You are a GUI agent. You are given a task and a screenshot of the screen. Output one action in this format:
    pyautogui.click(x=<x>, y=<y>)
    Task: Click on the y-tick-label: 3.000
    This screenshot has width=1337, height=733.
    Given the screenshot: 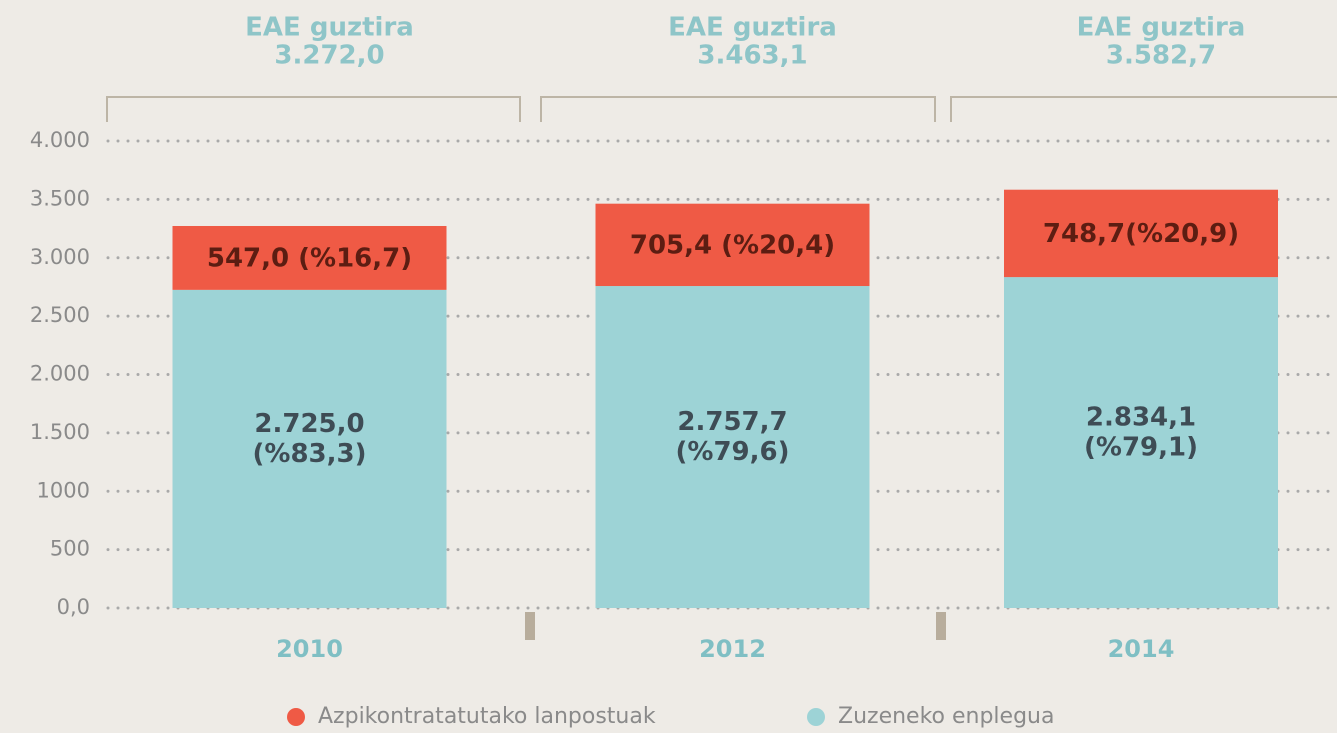 What is the action you would take?
    pyautogui.click(x=60, y=257)
    